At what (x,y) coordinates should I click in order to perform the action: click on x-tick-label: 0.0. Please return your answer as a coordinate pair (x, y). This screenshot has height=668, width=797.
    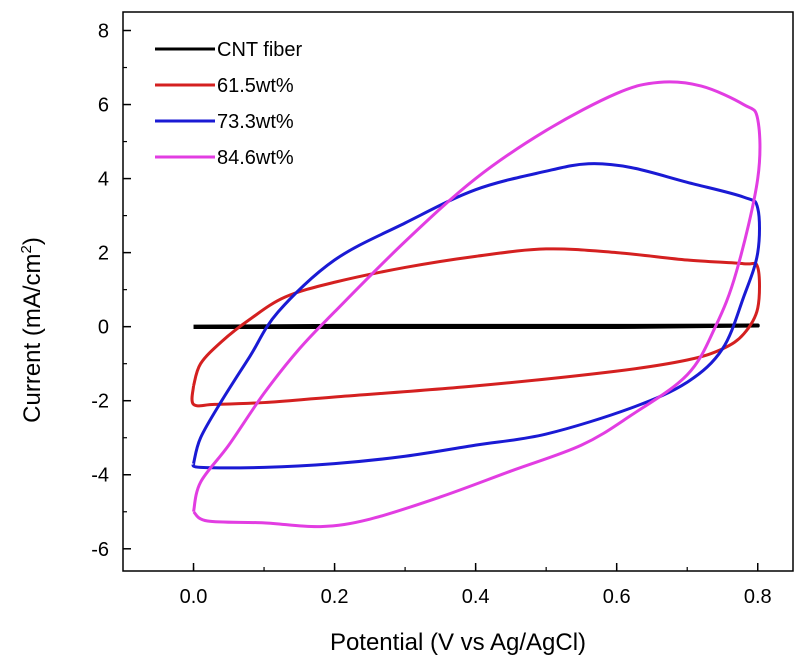
    Looking at the image, I should click on (194, 597).